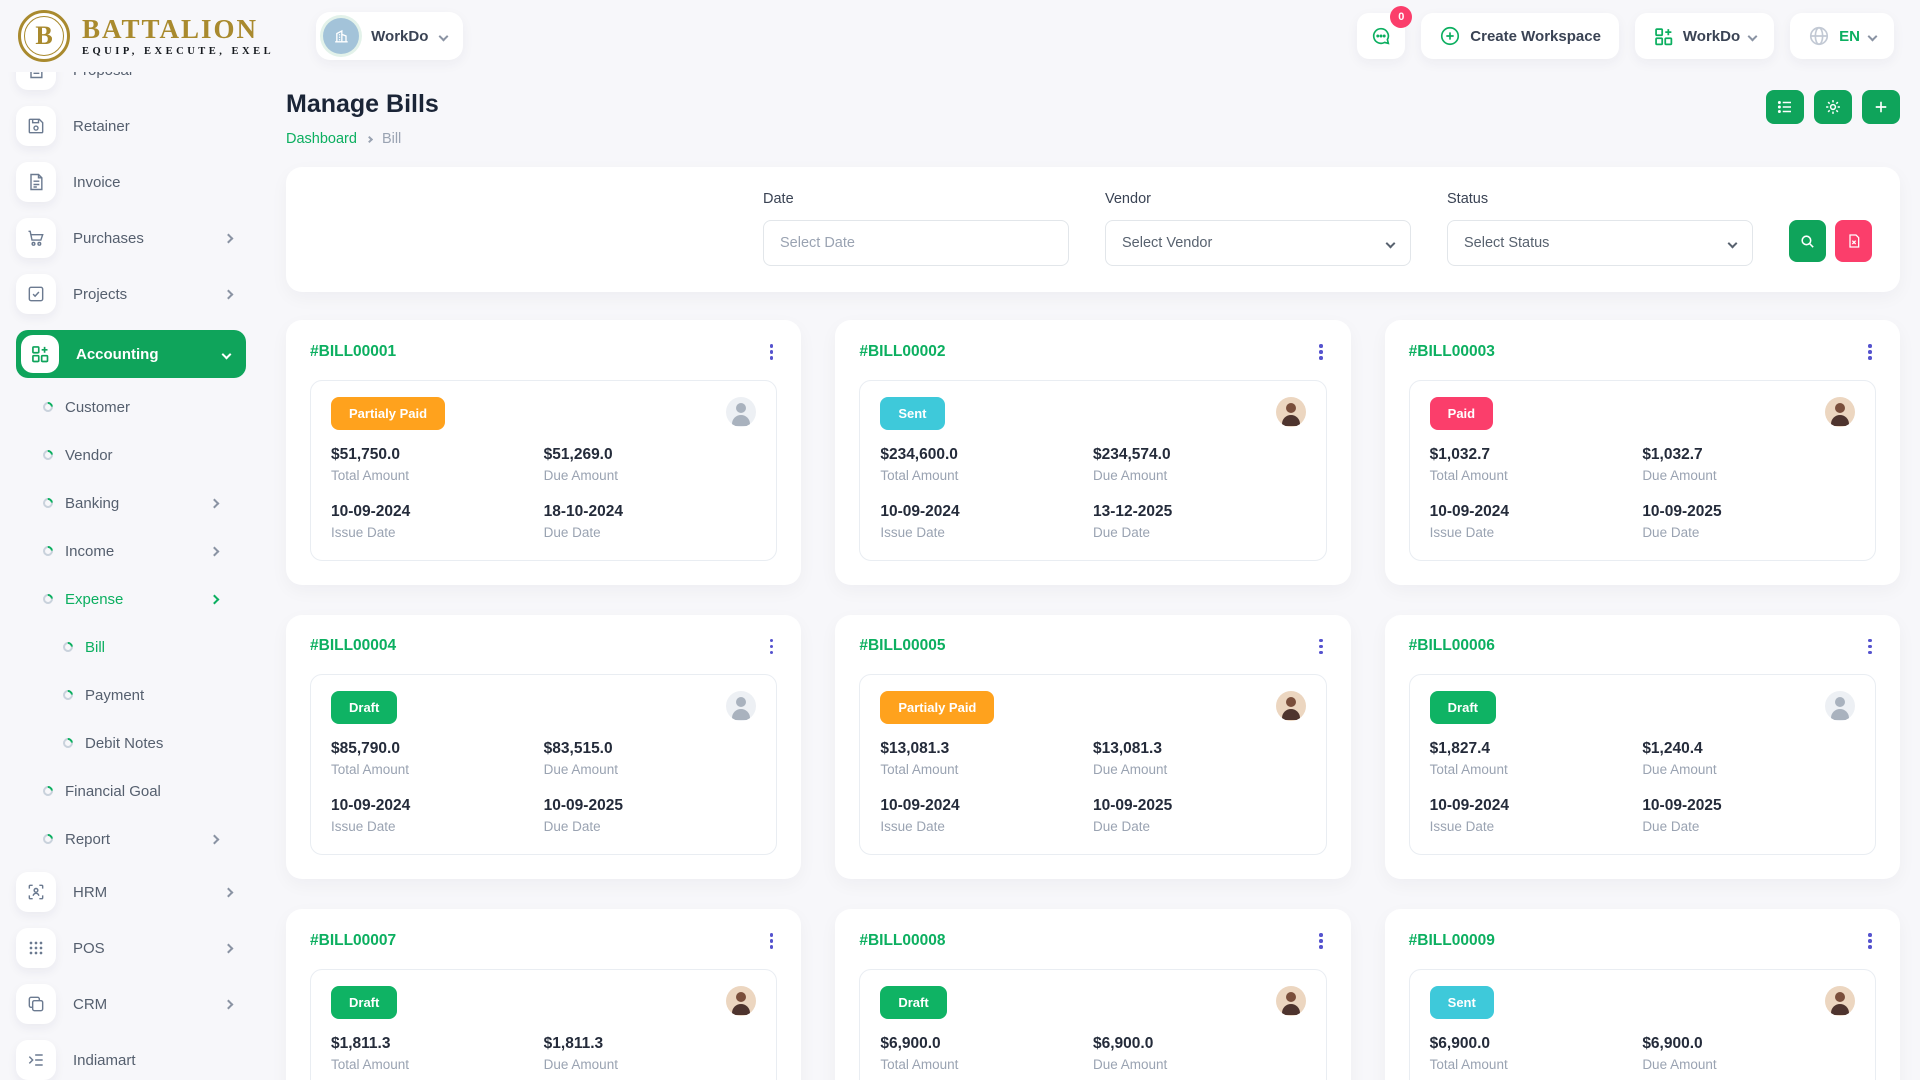  I want to click on workdo-menu-button: WorkDo, so click(1704, 36).